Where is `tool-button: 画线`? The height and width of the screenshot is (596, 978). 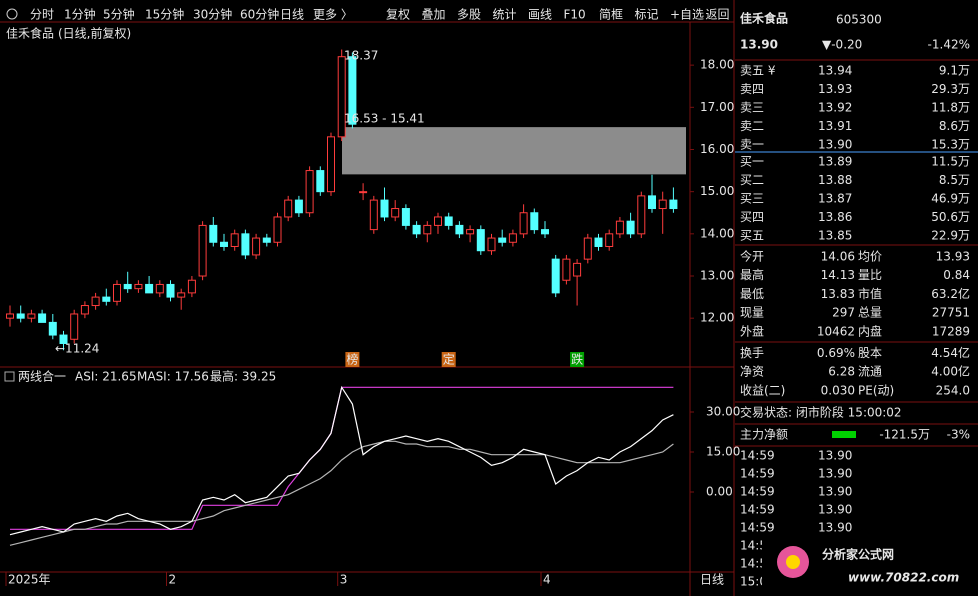
tool-button: 画线 is located at coordinates (540, 15).